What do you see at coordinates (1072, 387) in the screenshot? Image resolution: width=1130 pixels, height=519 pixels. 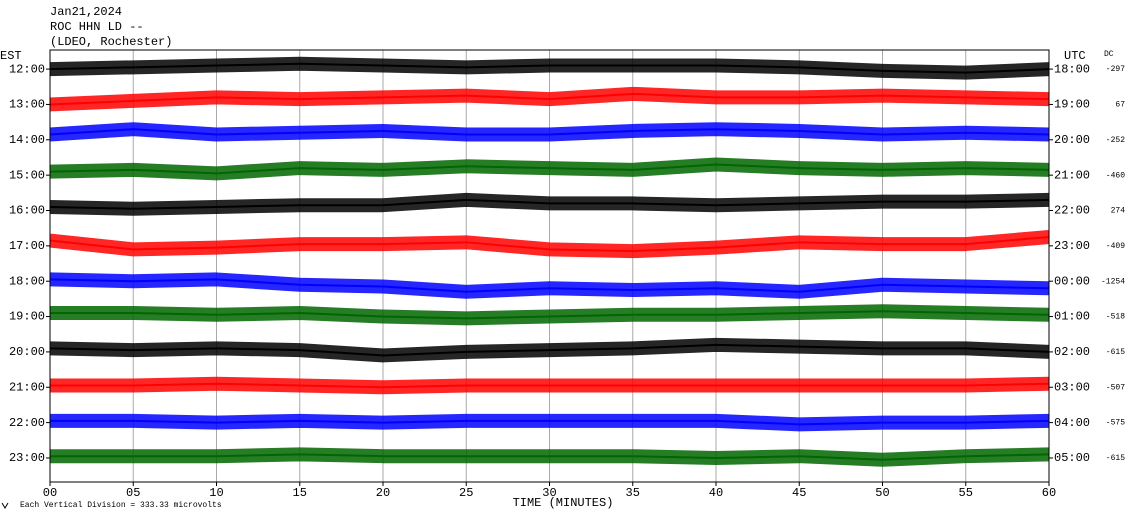 I see `y2-tick-label: 03:00` at bounding box center [1072, 387].